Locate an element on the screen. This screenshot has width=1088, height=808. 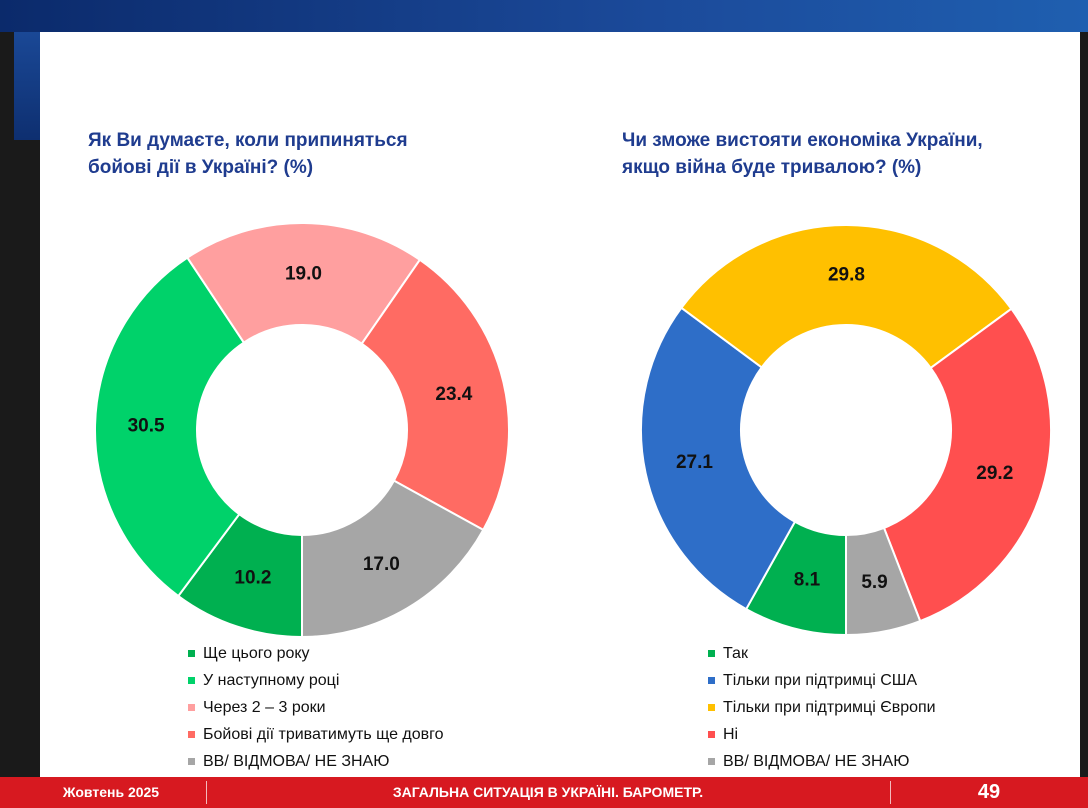
legend-item: Ні is located at coordinates (822, 734).